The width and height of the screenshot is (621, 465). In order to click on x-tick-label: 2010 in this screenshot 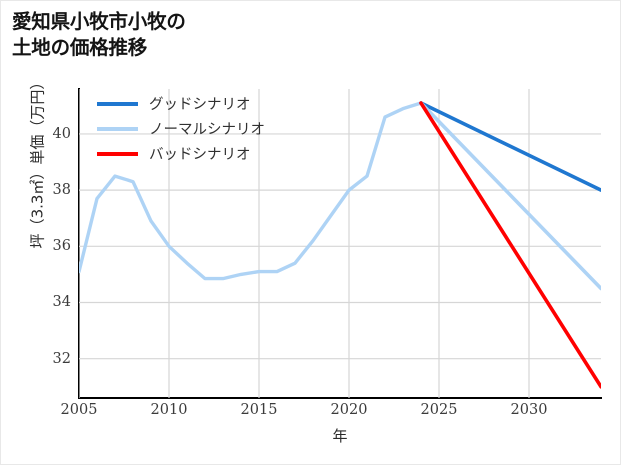, I will do `click(169, 410)`.